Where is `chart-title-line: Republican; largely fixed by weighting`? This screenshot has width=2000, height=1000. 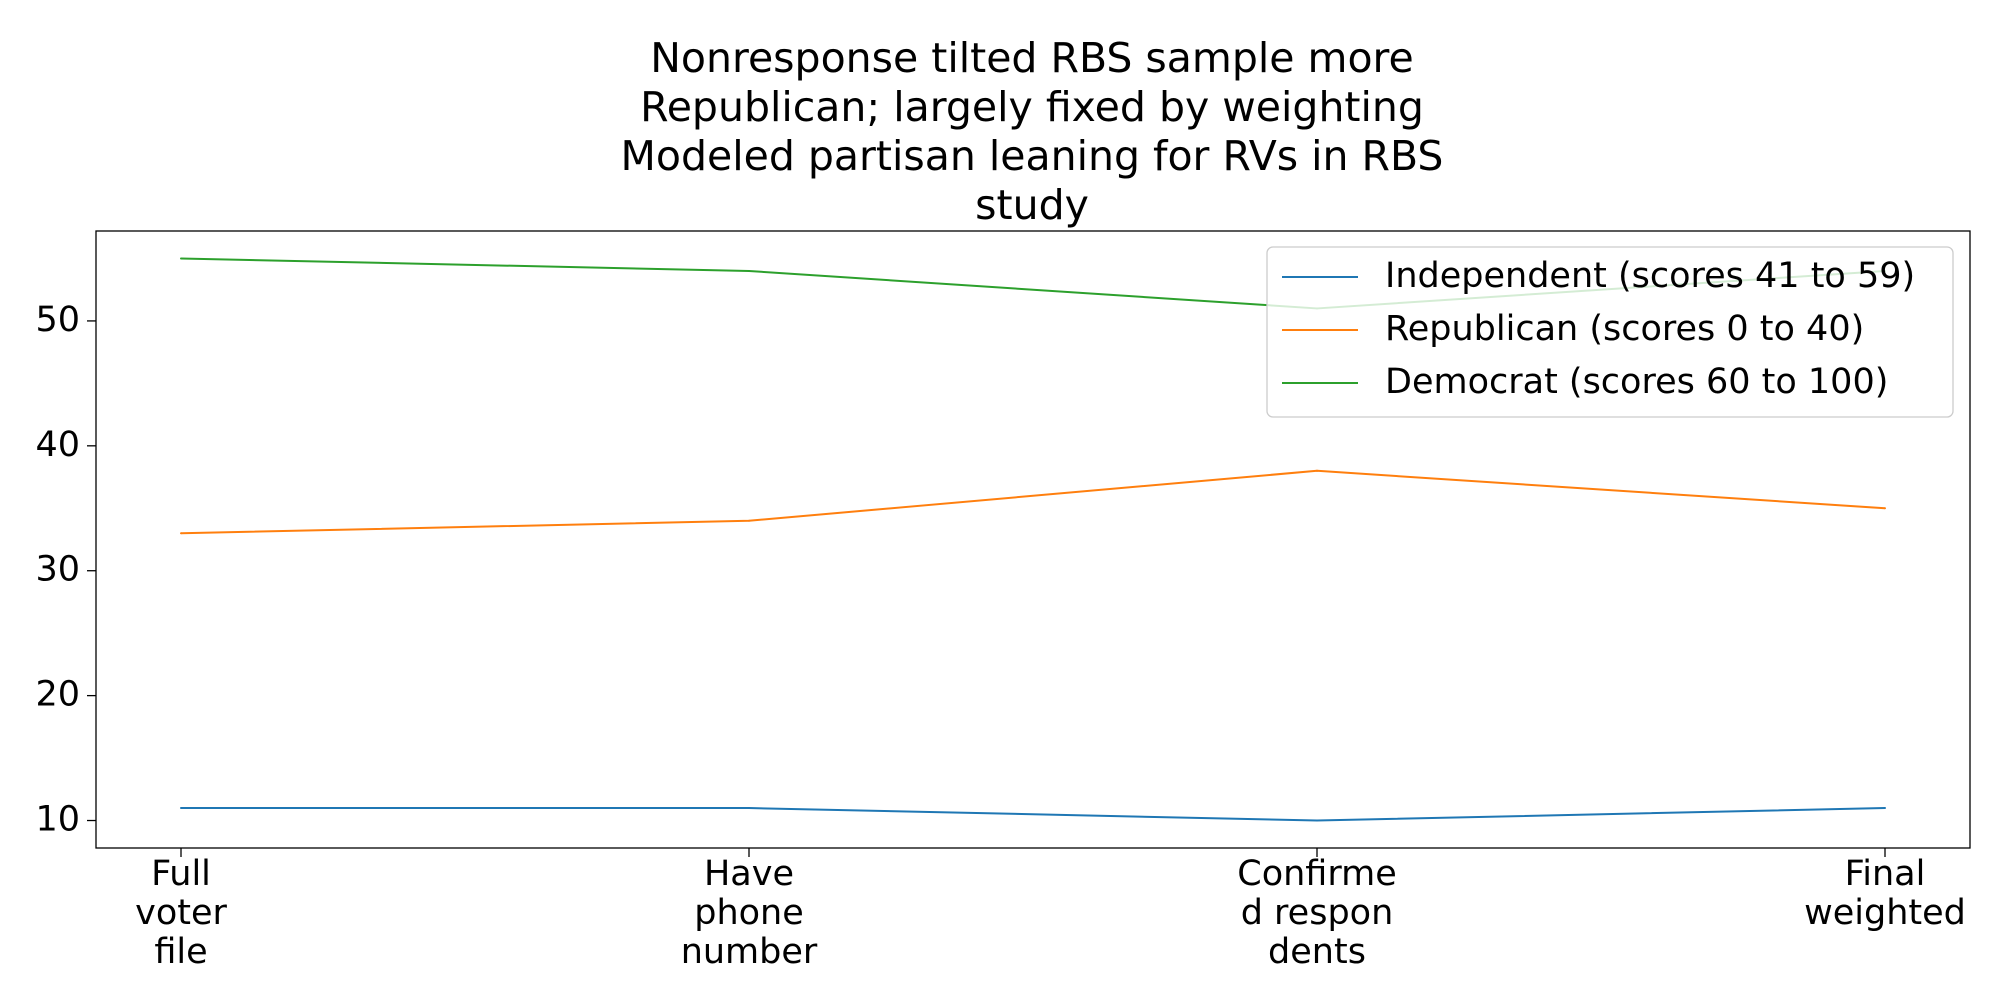
chart-title-line: Republican; largely fixed by weighting is located at coordinates (1032, 107).